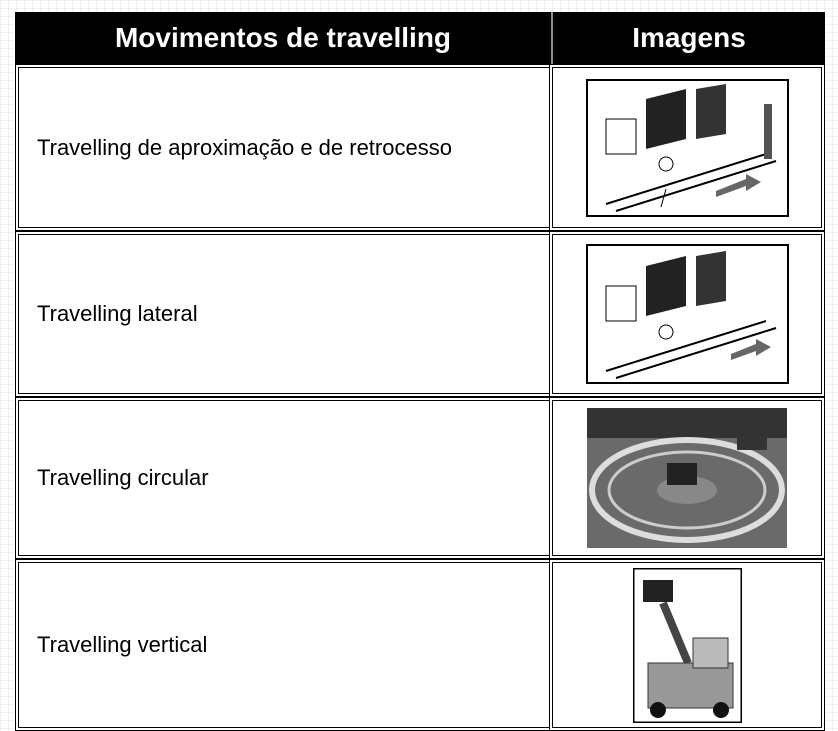 The image size is (838, 731). I want to click on header-cell: Movimentos de travelling, so click(284, 38).